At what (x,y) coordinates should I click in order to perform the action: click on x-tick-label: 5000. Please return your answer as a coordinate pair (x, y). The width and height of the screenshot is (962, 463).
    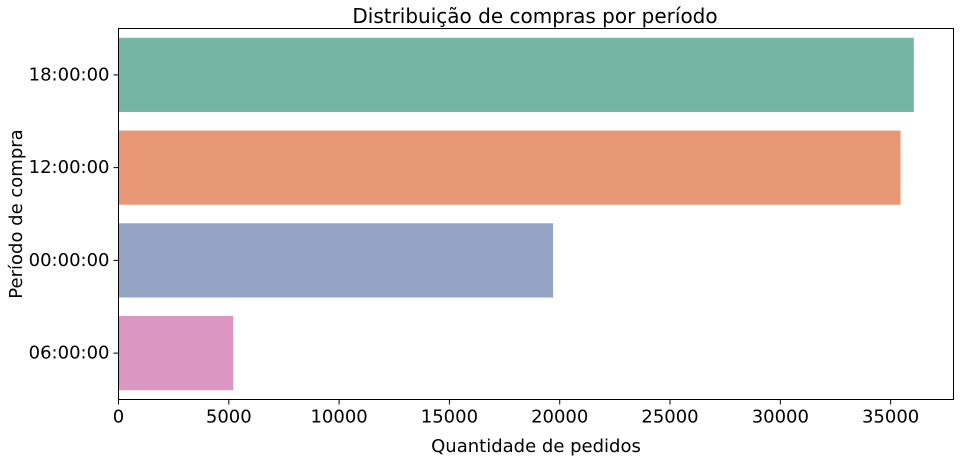
    Looking at the image, I should click on (229, 417).